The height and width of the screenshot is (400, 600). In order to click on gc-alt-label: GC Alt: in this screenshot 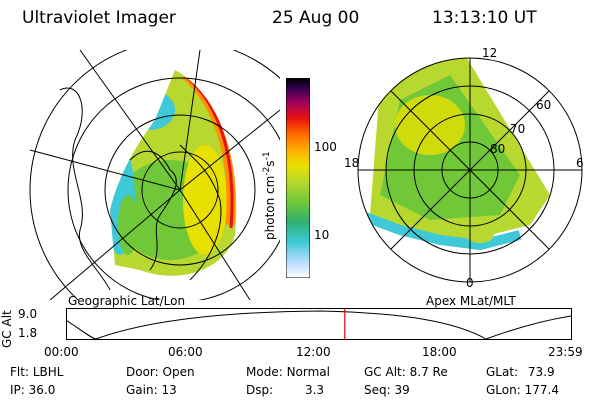, I will do `click(385, 372)`.